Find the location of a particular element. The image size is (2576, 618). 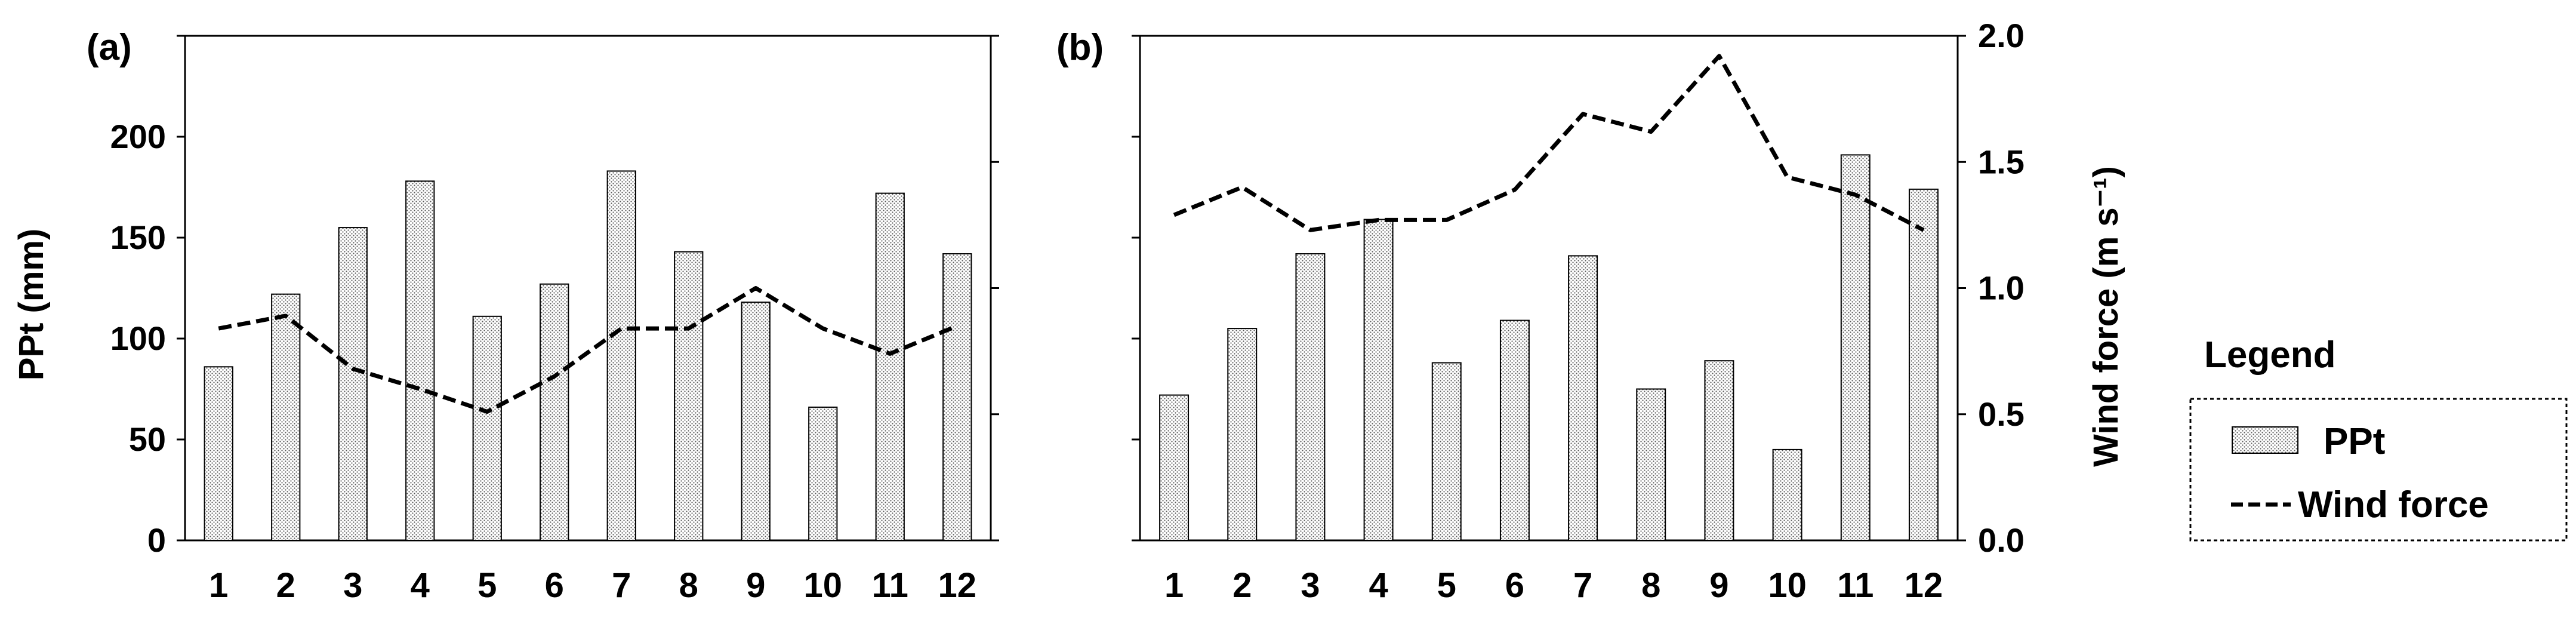

legend: Legend PPt Wind force is located at coordinates (2378, 438).